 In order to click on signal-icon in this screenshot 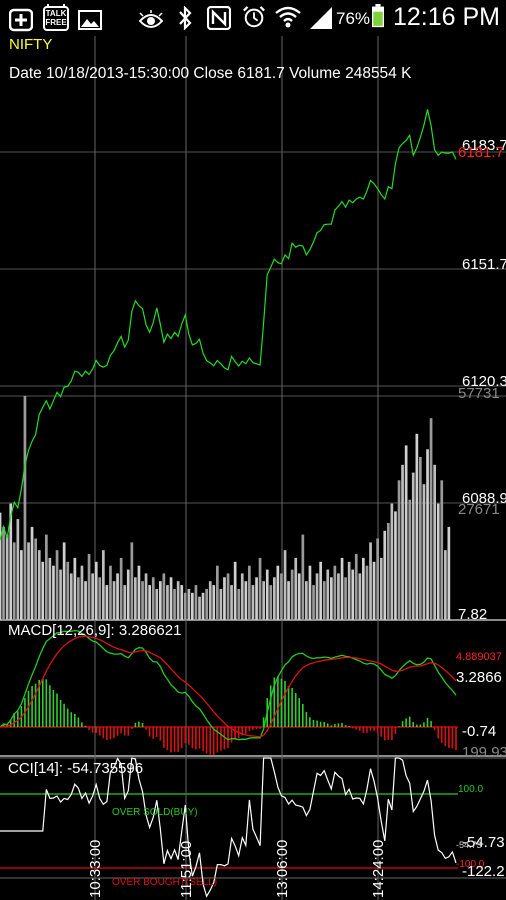, I will do `click(321, 18)`.